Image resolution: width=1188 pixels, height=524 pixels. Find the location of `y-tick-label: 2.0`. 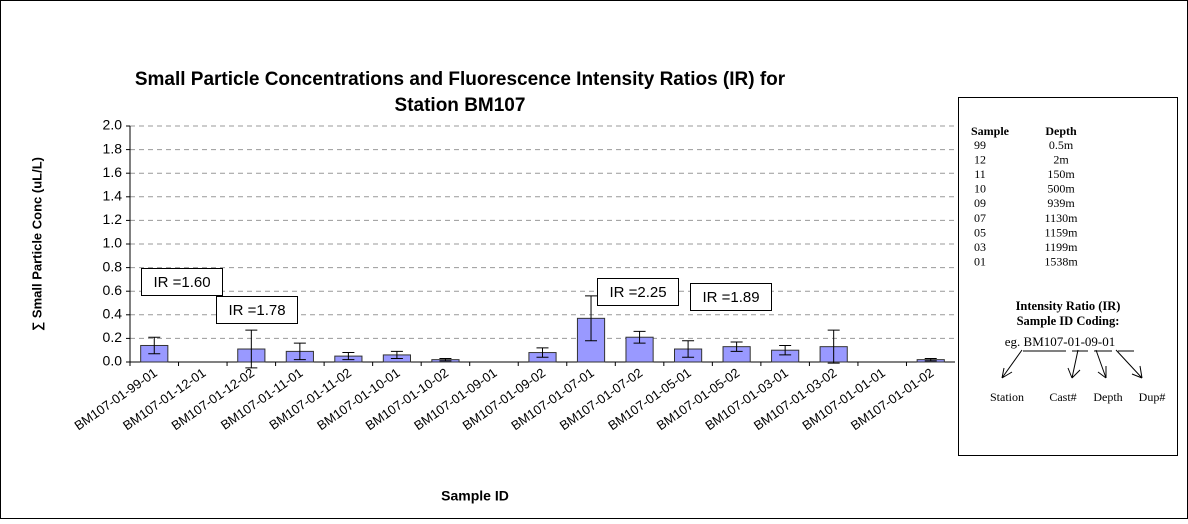

y-tick-label: 2.0 is located at coordinates (113, 125).